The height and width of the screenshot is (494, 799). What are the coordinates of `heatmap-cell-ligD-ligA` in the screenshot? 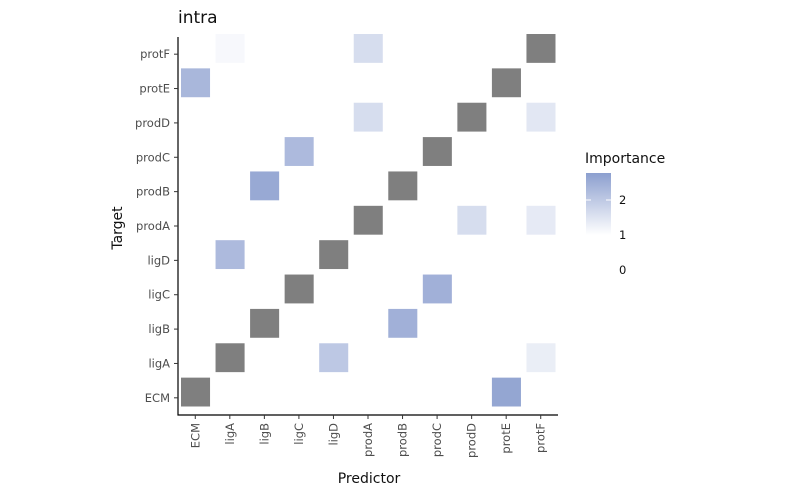 It's located at (334, 358).